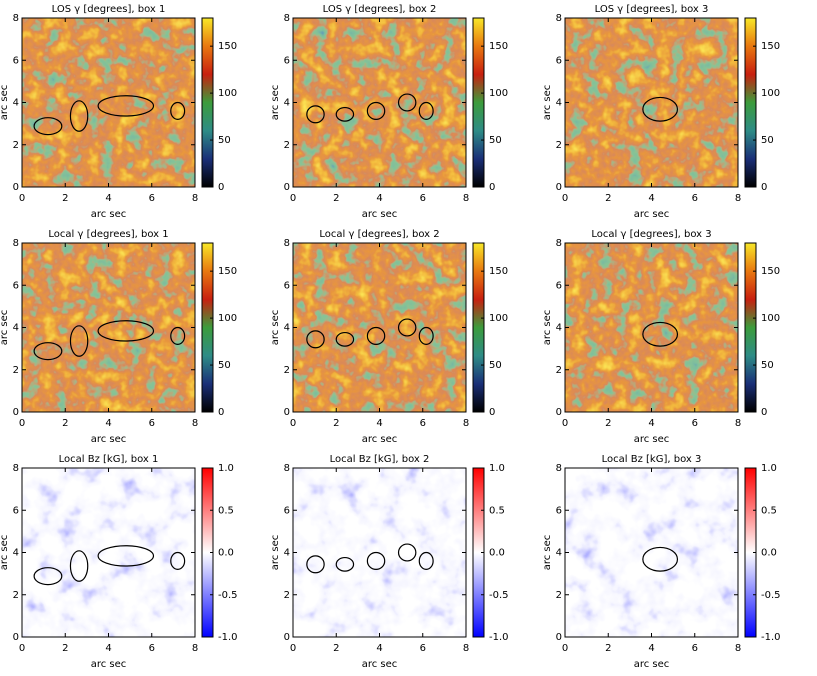 This screenshot has height=676, width=817. I want to click on panel-title: Local Bz [kG], box 3, so click(652, 459).